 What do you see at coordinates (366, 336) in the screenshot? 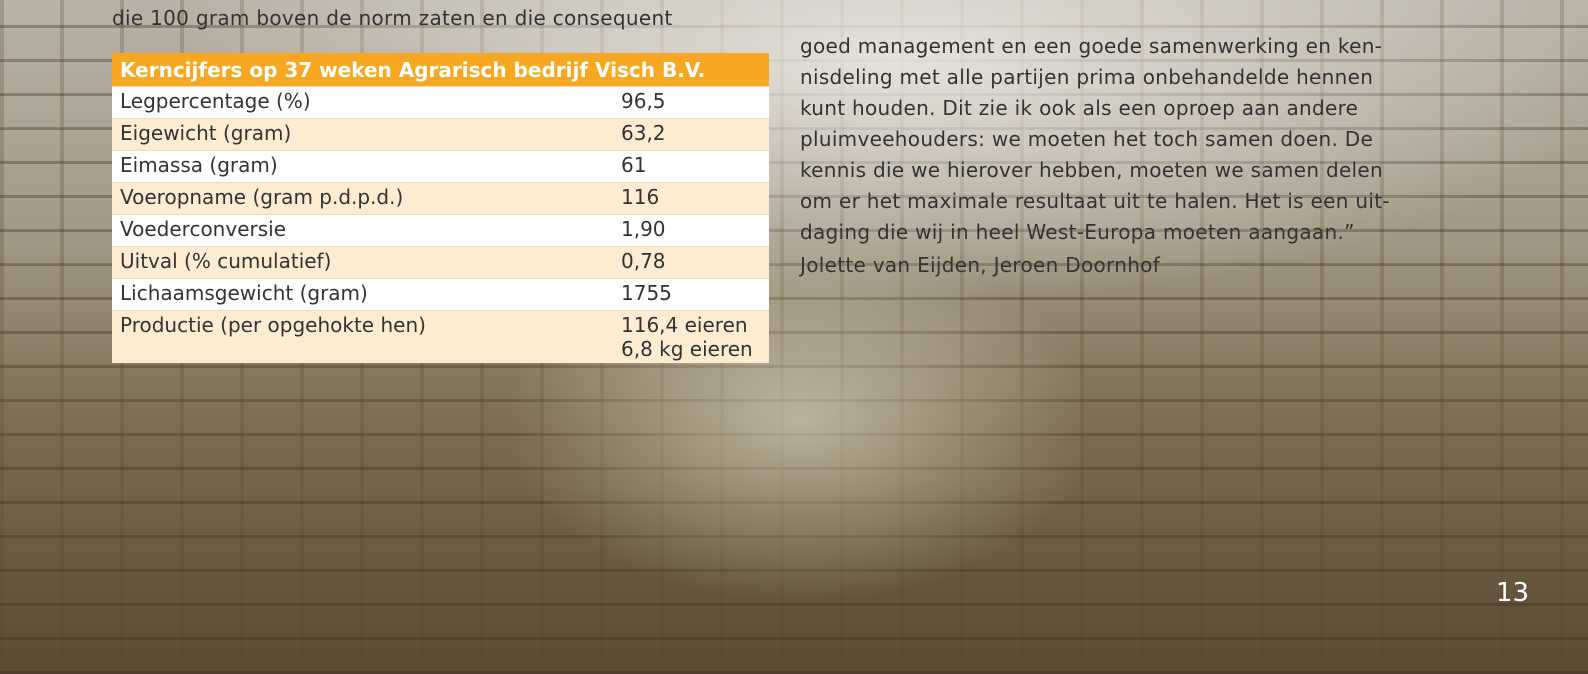
I see `row-label: Productie (per opgehokte hen)` at bounding box center [366, 336].